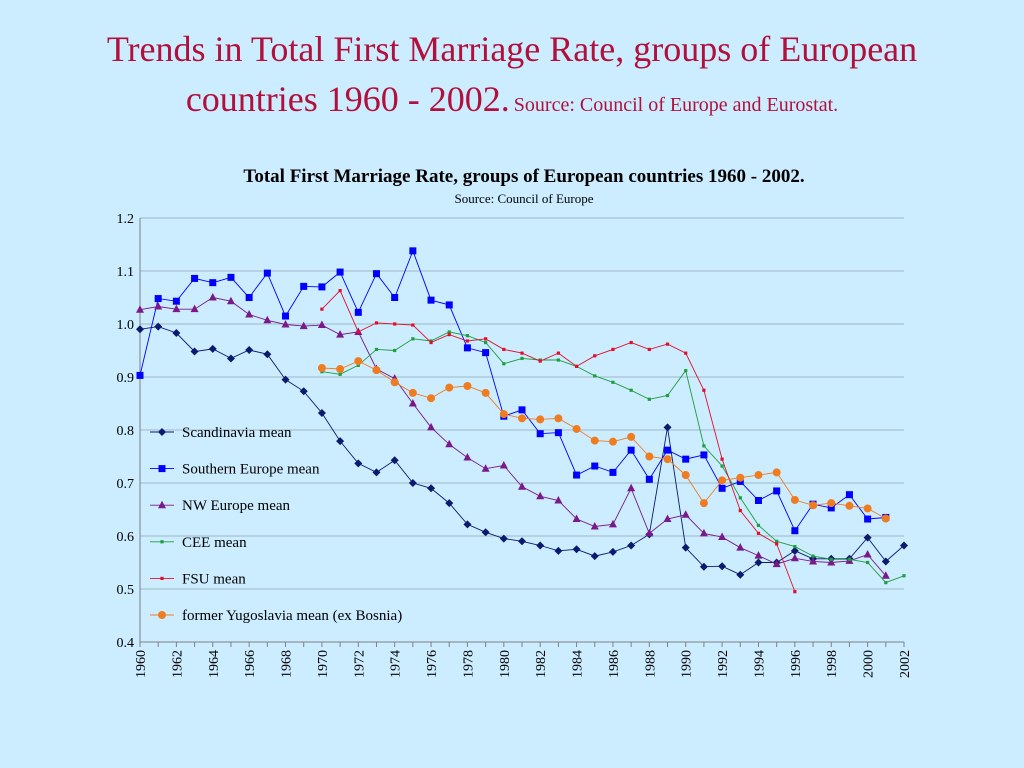 This screenshot has height=768, width=1024. What do you see at coordinates (221, 433) in the screenshot?
I see `legend-item: Scandinavia mean` at bounding box center [221, 433].